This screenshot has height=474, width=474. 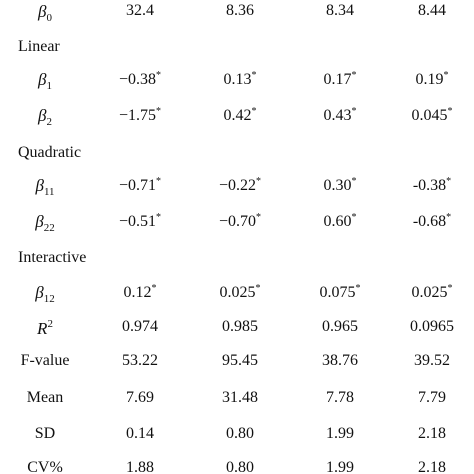 What do you see at coordinates (340, 79) in the screenshot?
I see `cell: 0.17*` at bounding box center [340, 79].